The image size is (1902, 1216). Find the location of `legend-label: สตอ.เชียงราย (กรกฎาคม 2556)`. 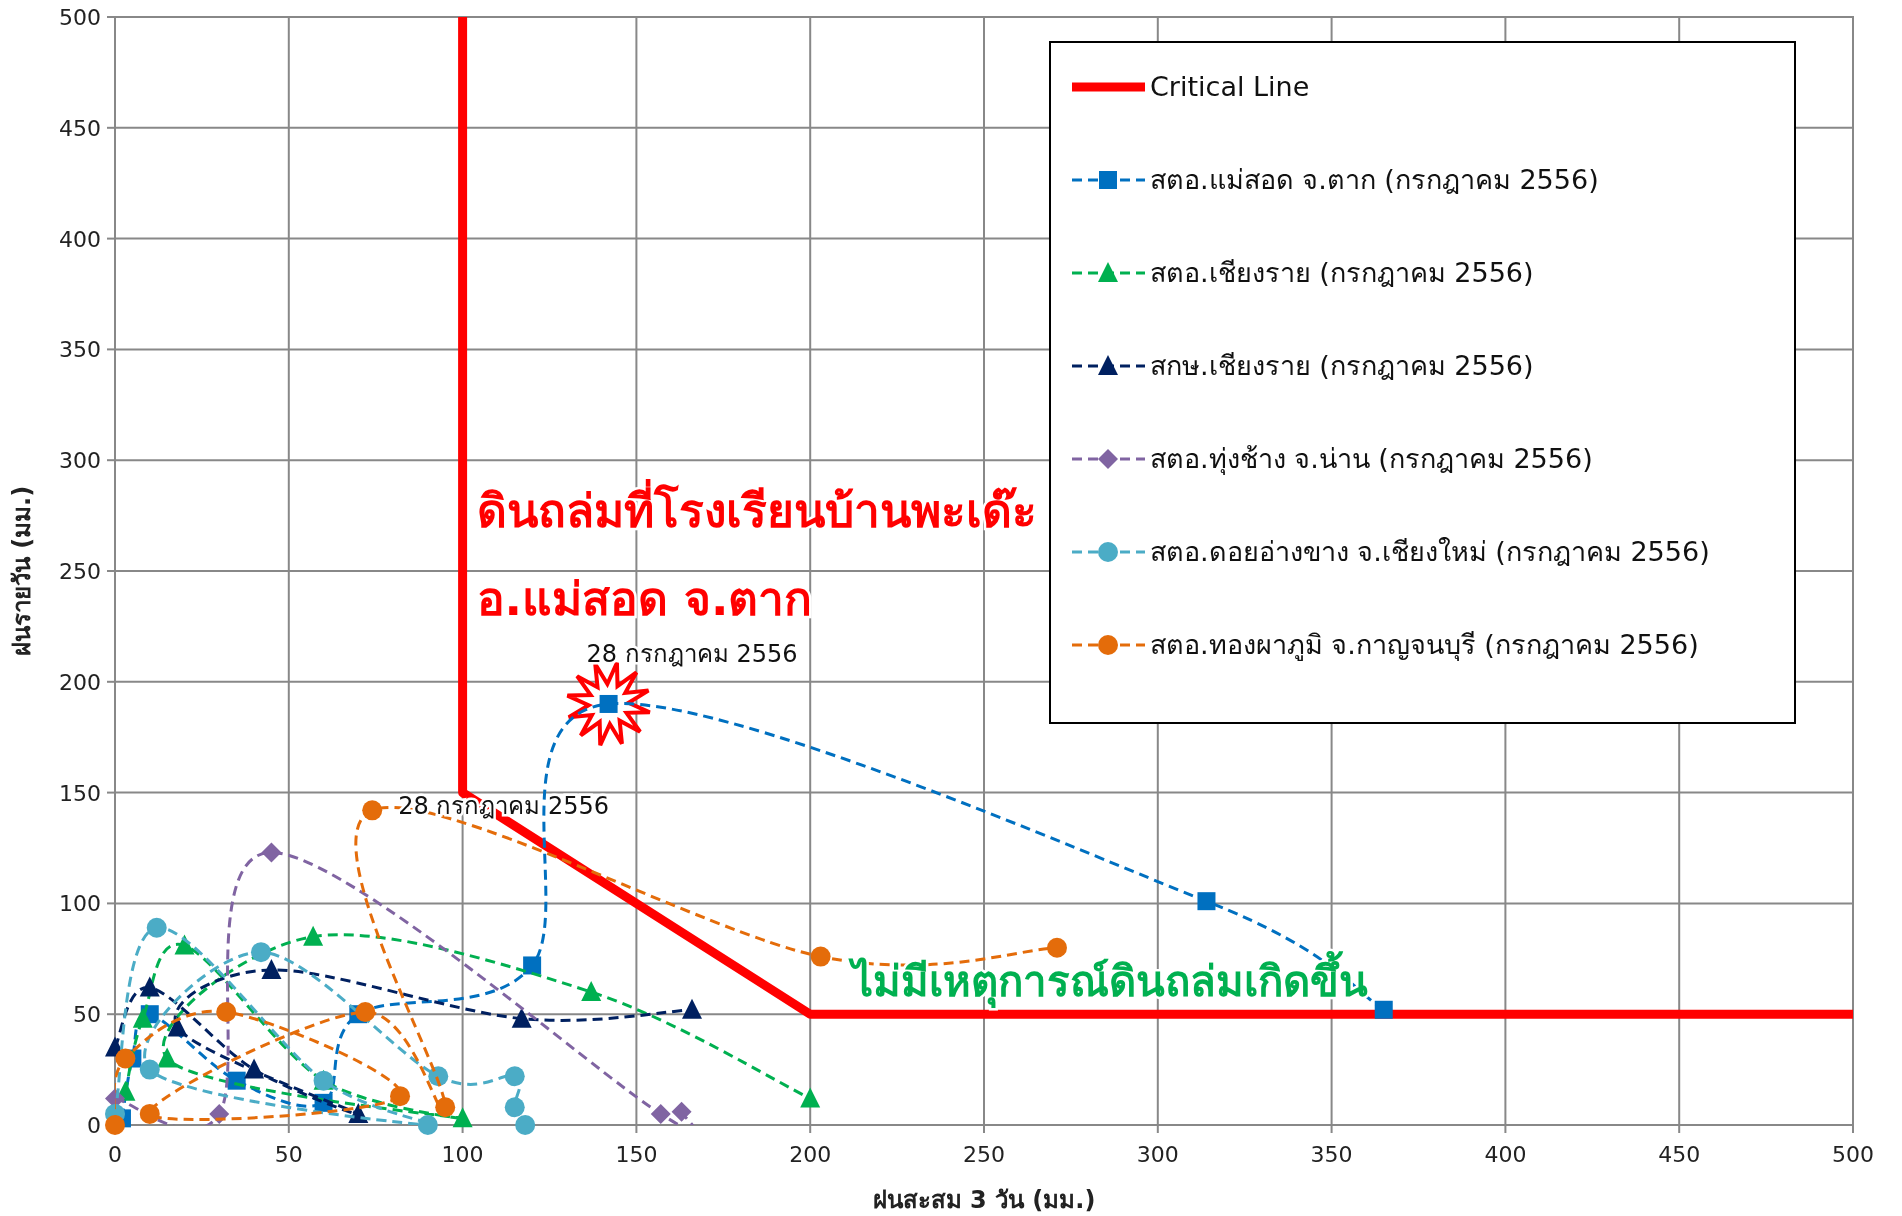

legend-label: สตอ.เชียงราย (กรกฎาคม 2556) is located at coordinates (1342, 272).